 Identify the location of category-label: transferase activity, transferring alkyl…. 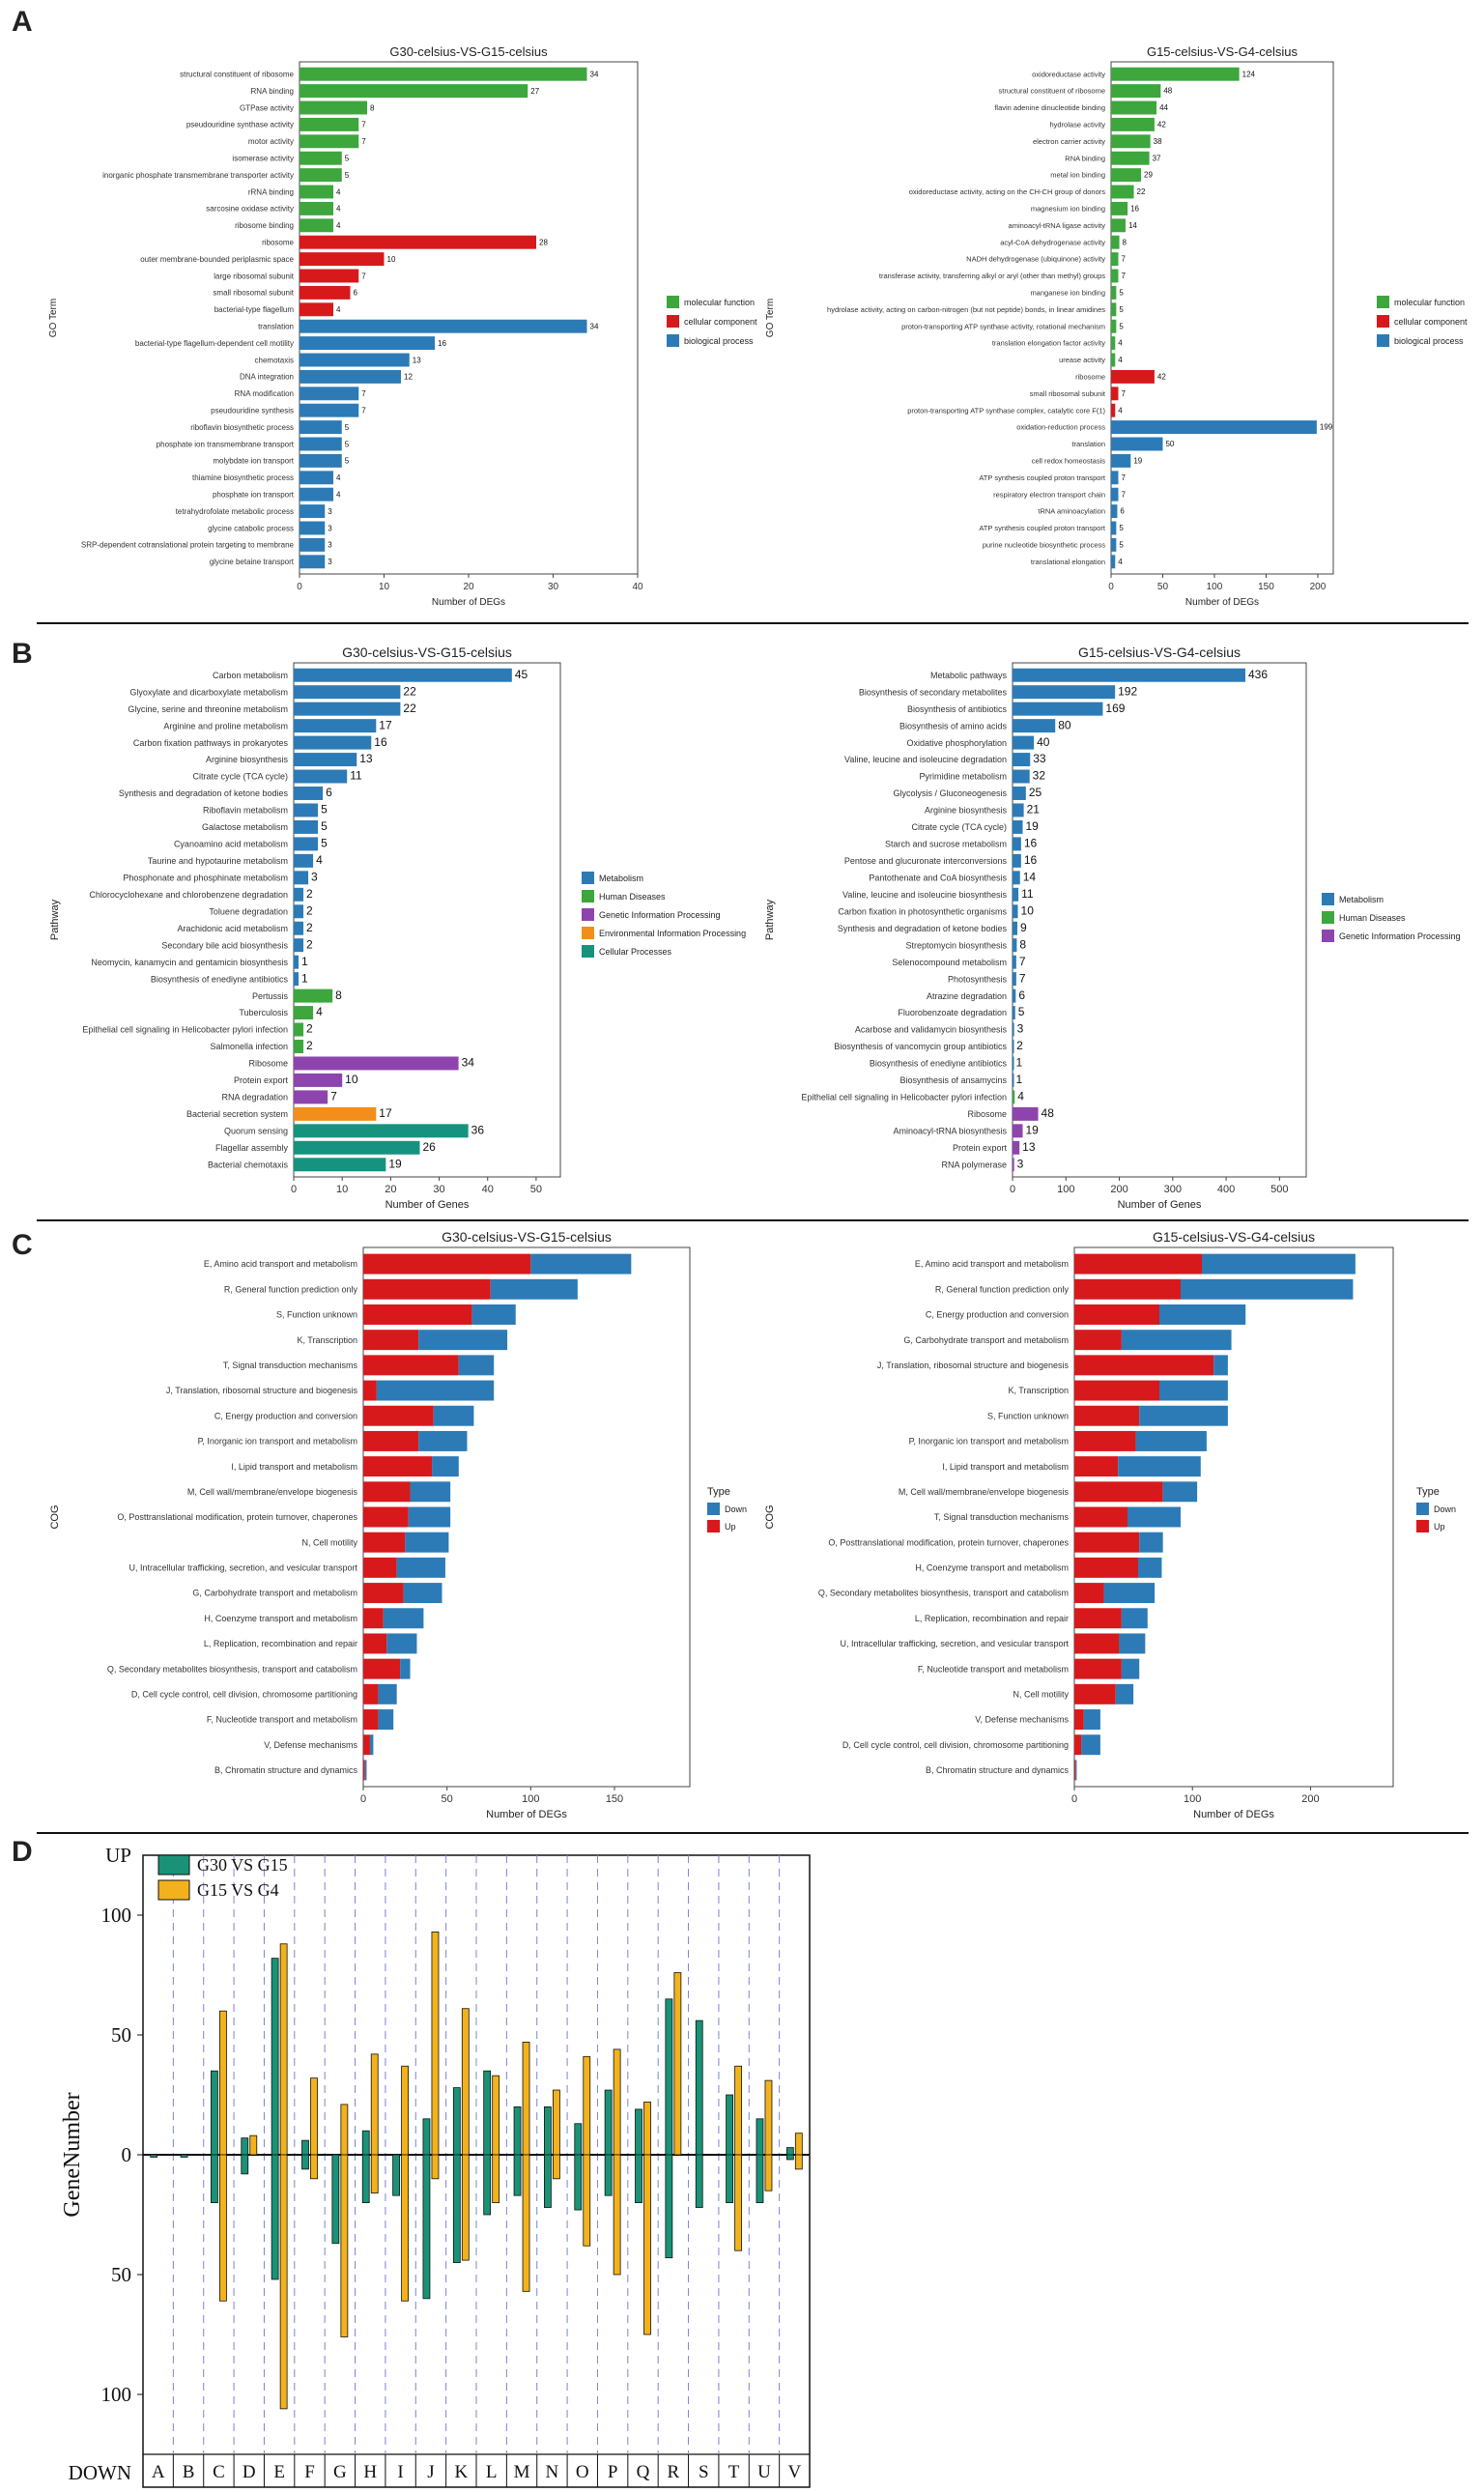
(992, 276).